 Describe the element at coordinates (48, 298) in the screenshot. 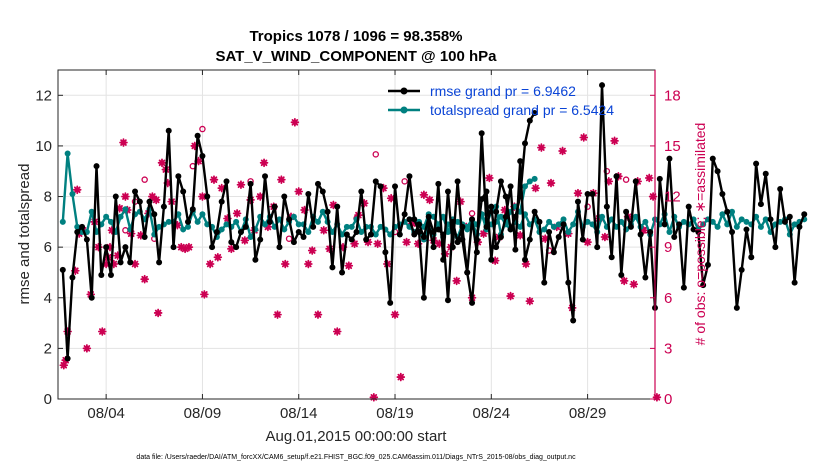

I see `y-tick-label-left: 4` at that location.